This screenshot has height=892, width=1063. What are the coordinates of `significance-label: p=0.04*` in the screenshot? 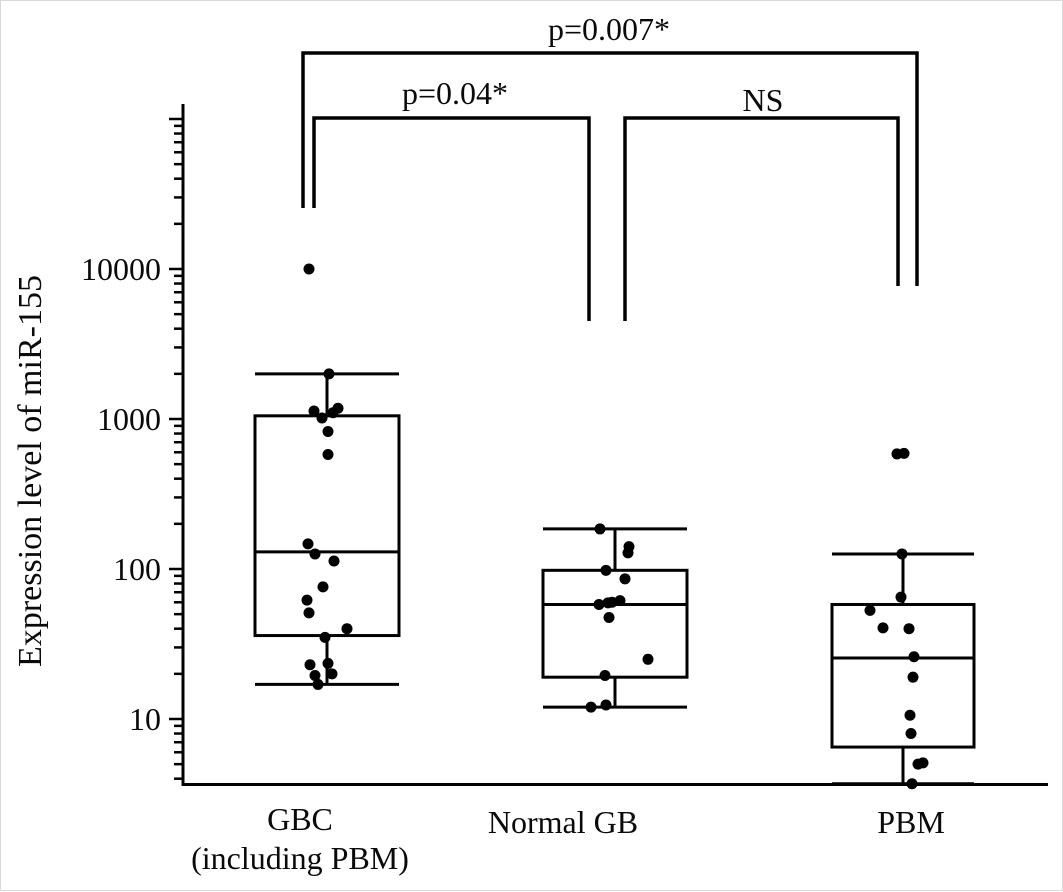 It's located at (455, 93).